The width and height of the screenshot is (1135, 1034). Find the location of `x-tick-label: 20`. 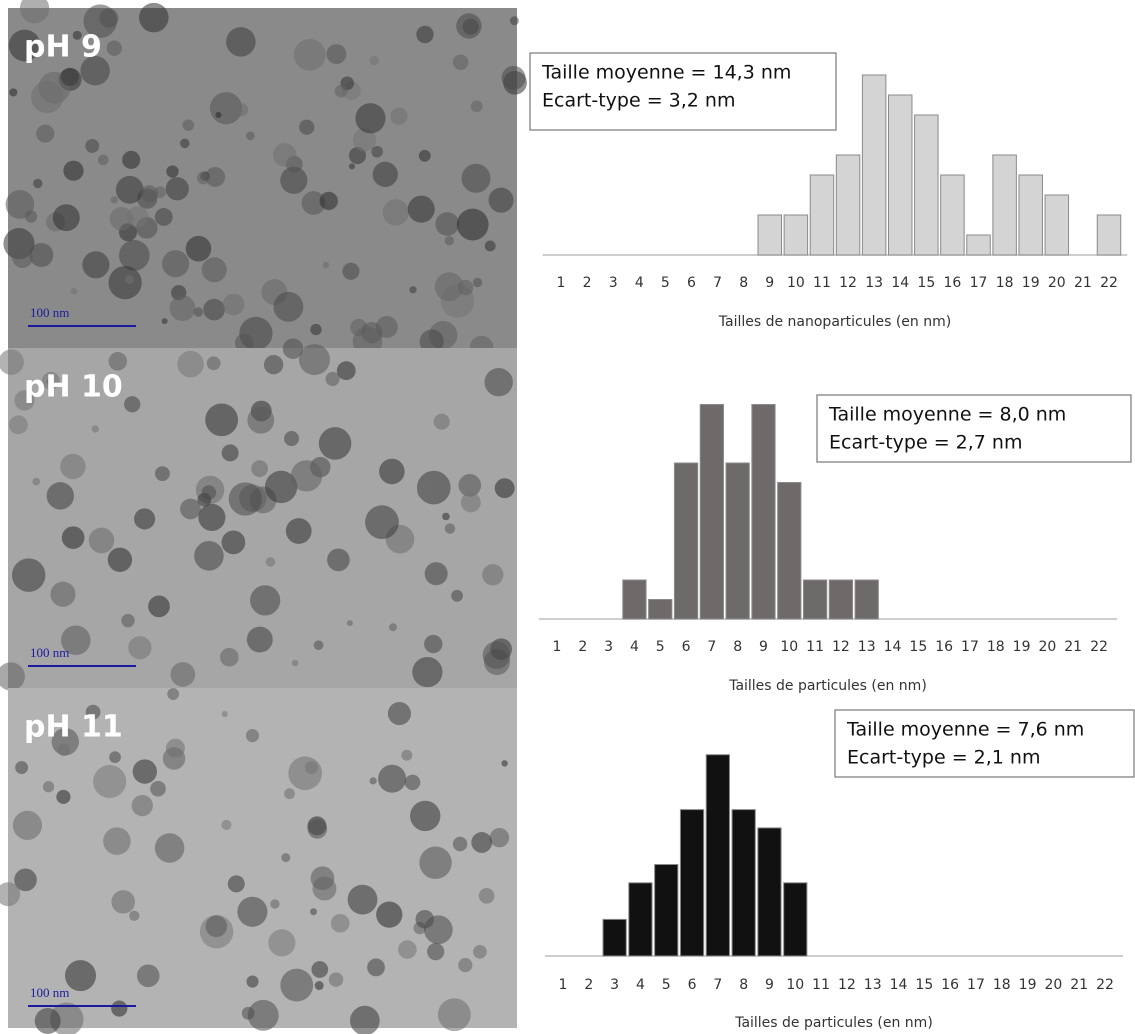

x-tick-label: 20 is located at coordinates (1047, 647).